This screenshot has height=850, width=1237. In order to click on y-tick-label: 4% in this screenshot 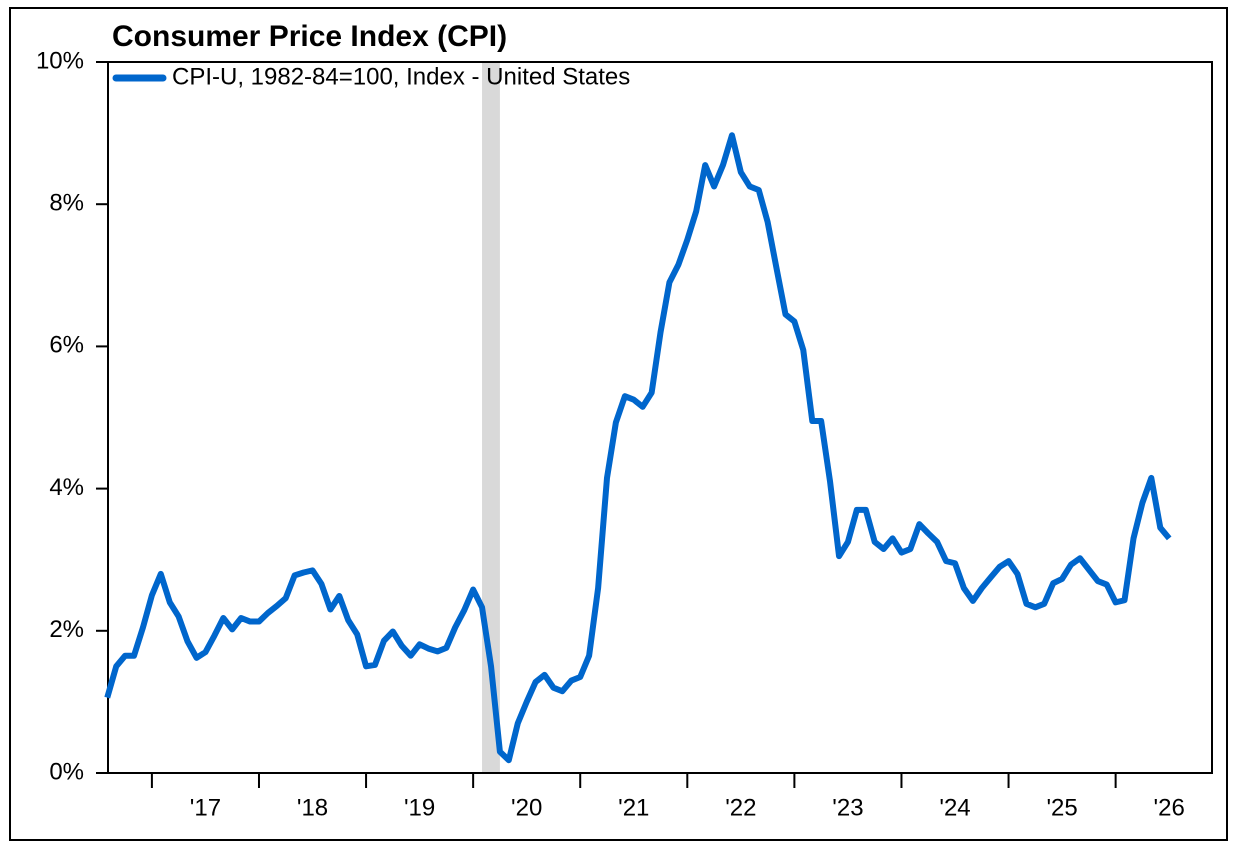, I will do `click(66, 487)`.